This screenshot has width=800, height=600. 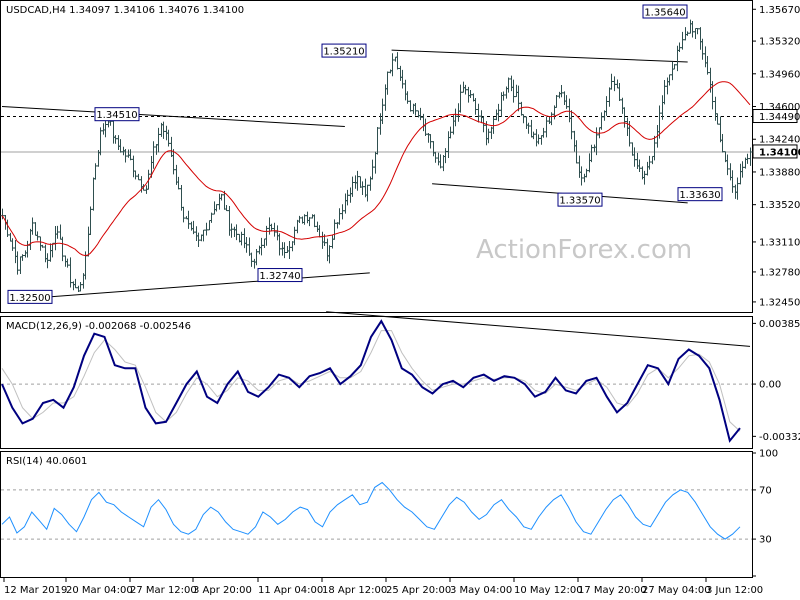 What do you see at coordinates (779, 107) in the screenshot?
I see `price-axis-label: 1.34600` at bounding box center [779, 107].